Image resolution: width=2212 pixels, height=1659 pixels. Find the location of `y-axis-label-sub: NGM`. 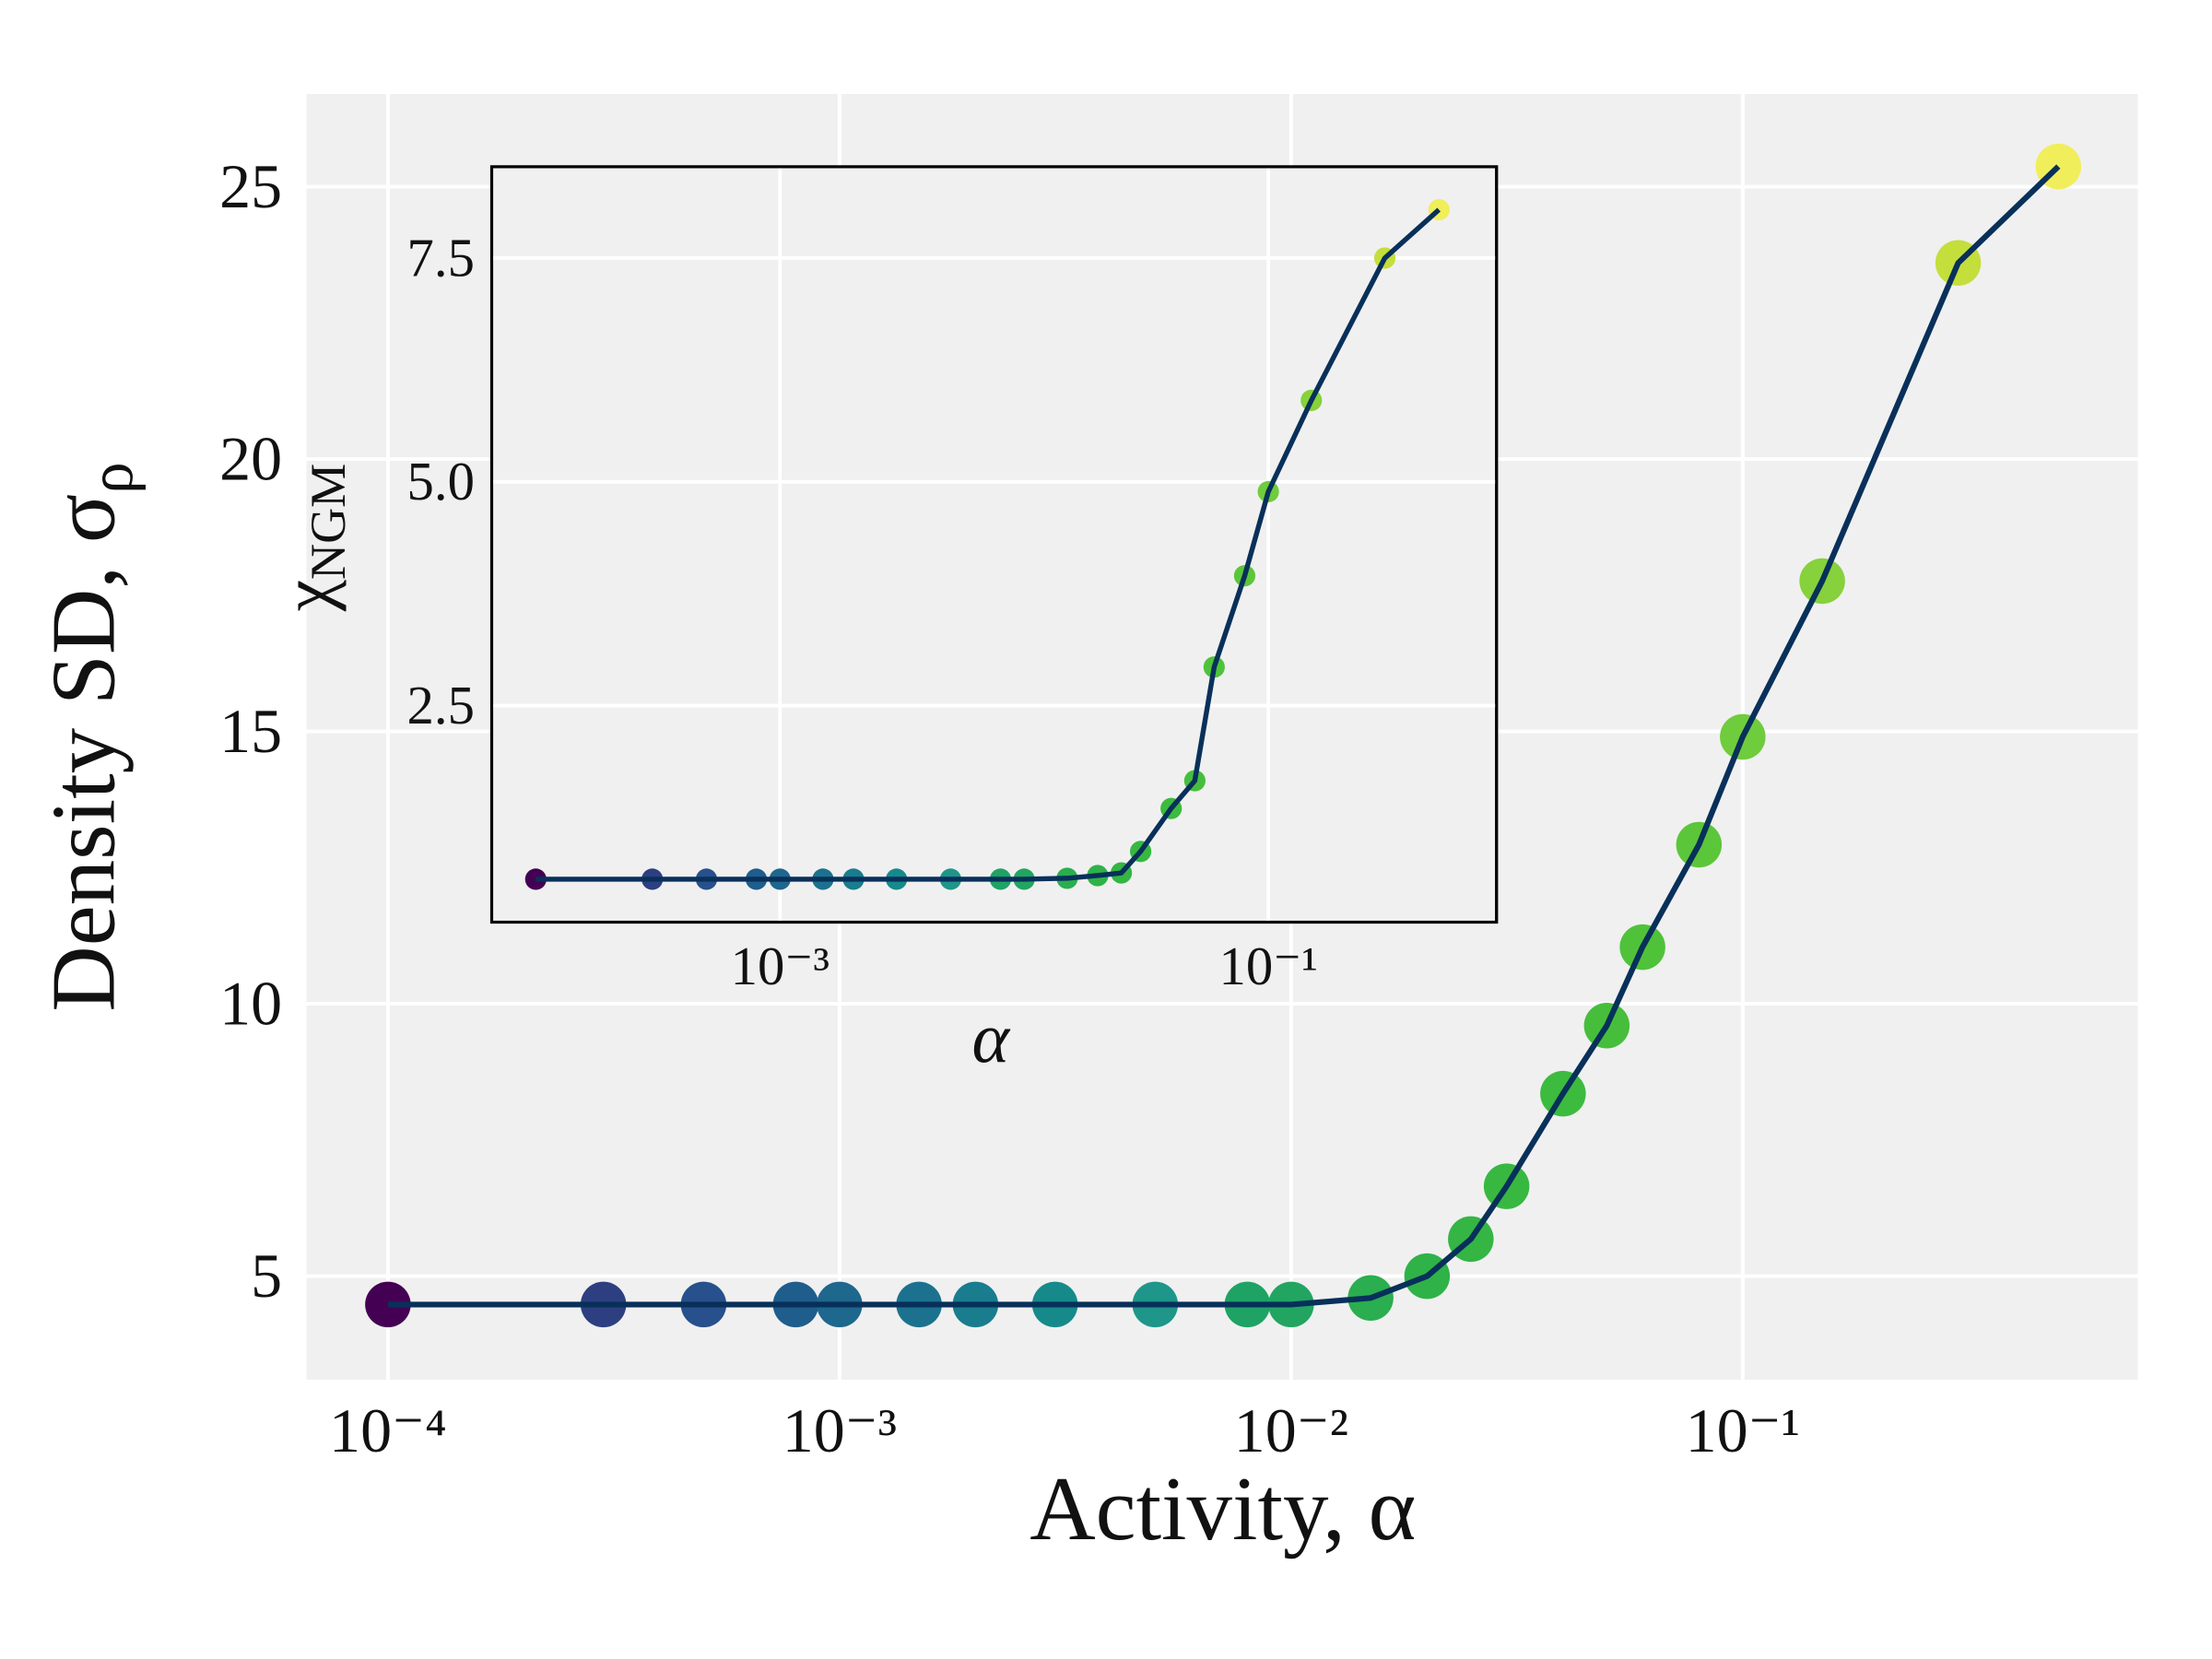

y-axis-label-sub: NGM is located at coordinates (328, 522).